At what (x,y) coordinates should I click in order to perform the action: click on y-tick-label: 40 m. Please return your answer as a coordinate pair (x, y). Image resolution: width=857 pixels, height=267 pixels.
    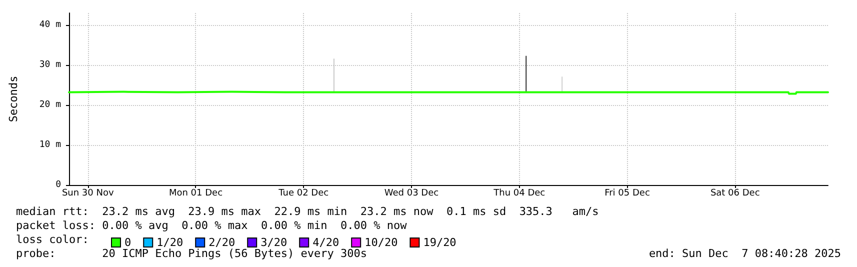
    Looking at the image, I should click on (50, 25).